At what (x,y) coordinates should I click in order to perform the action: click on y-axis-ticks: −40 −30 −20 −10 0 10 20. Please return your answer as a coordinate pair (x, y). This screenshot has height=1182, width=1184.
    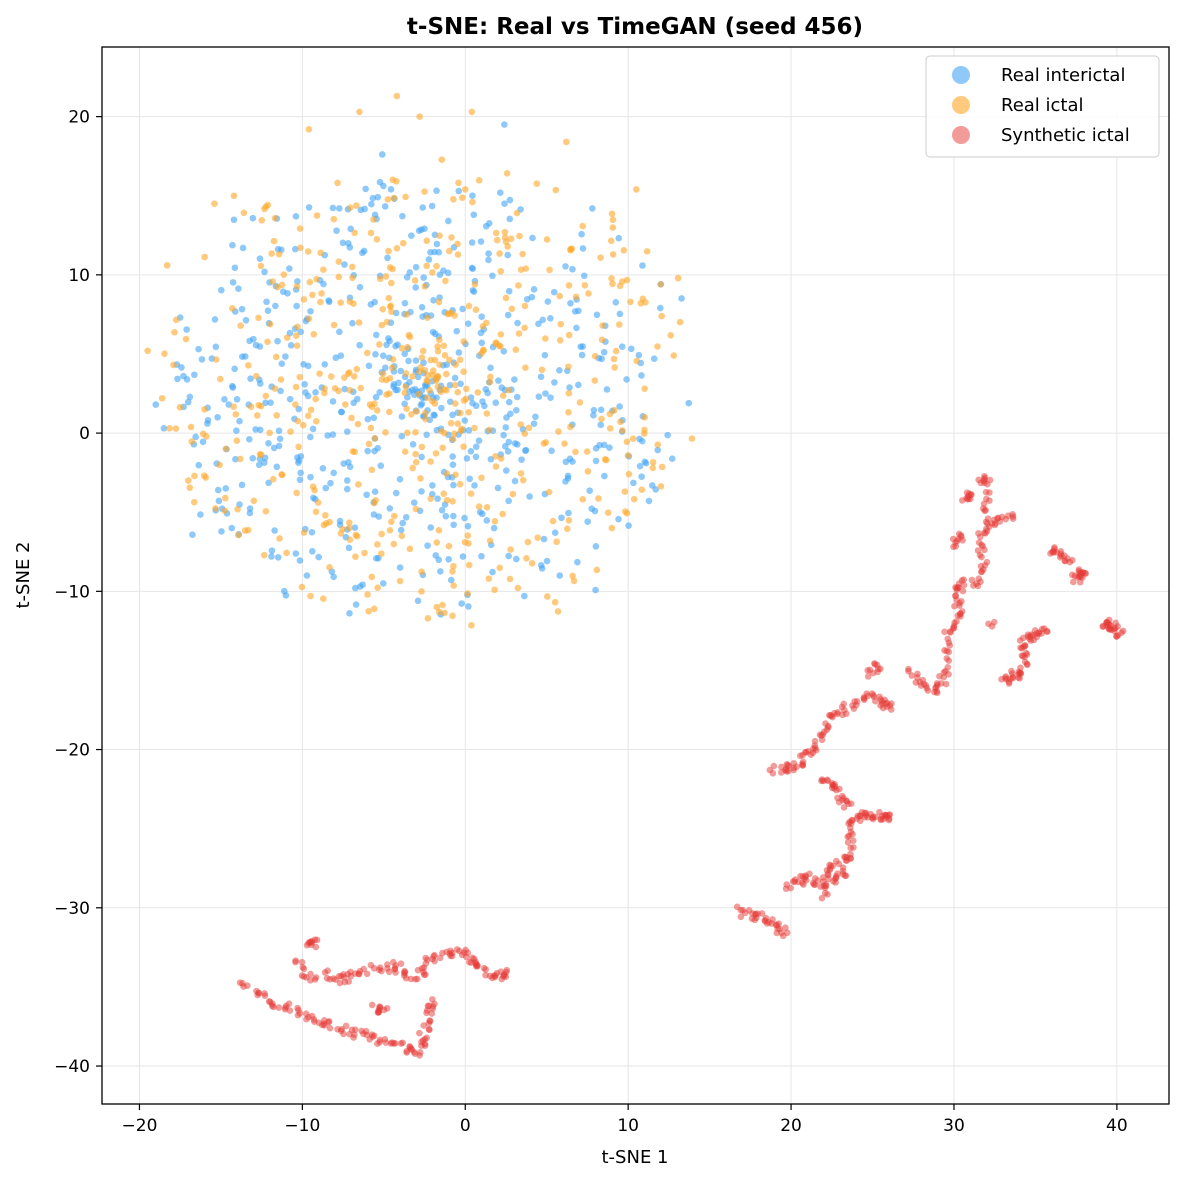
    Looking at the image, I should click on (78, 592).